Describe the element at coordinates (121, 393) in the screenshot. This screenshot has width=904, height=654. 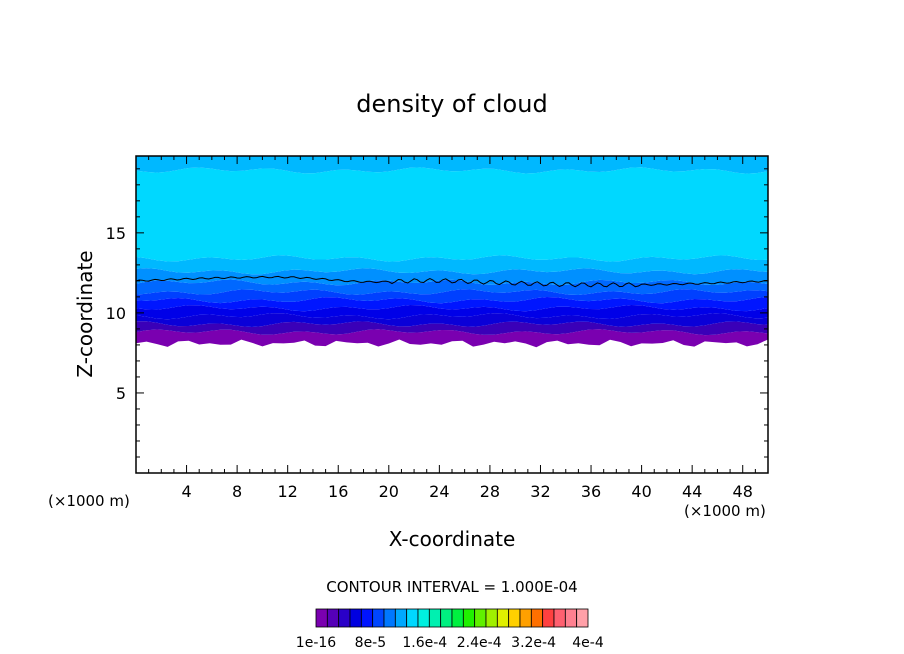
I see `y-tick-label: 5` at that location.